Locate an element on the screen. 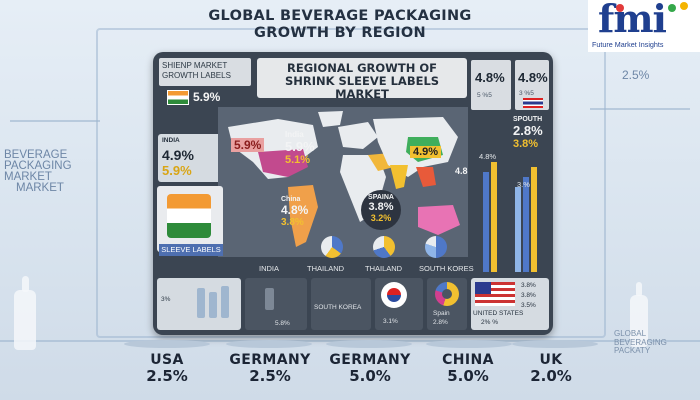 The height and width of the screenshot is (400, 700). south-america-shape is located at coordinates (303, 216).